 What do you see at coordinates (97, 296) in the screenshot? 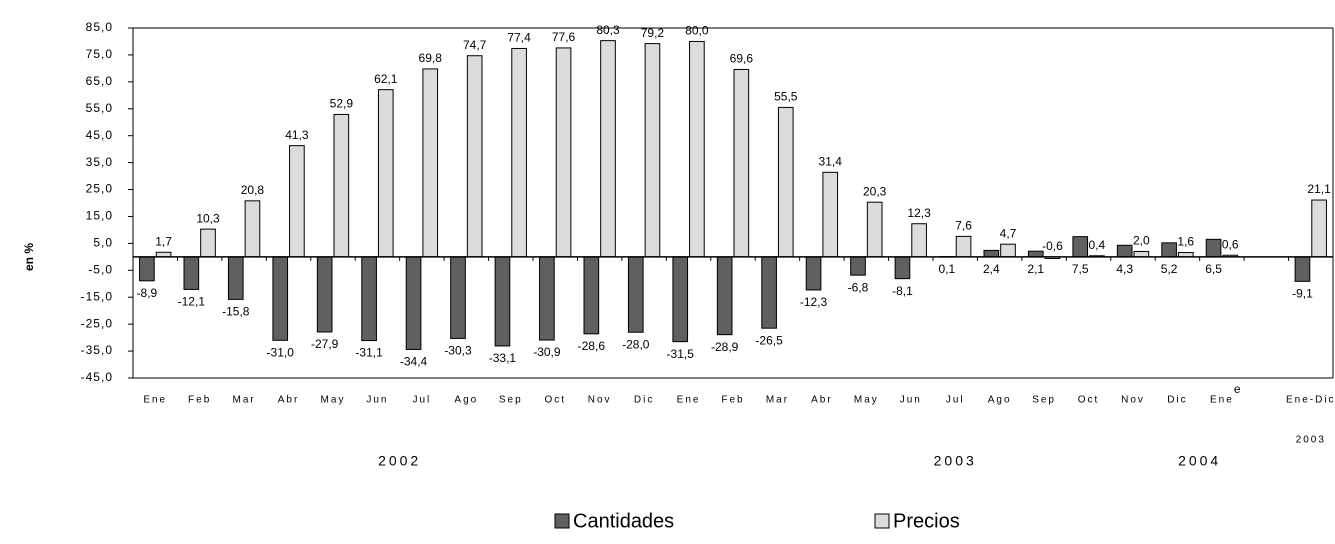
I see `y-tick-label: -15,0` at bounding box center [97, 296].